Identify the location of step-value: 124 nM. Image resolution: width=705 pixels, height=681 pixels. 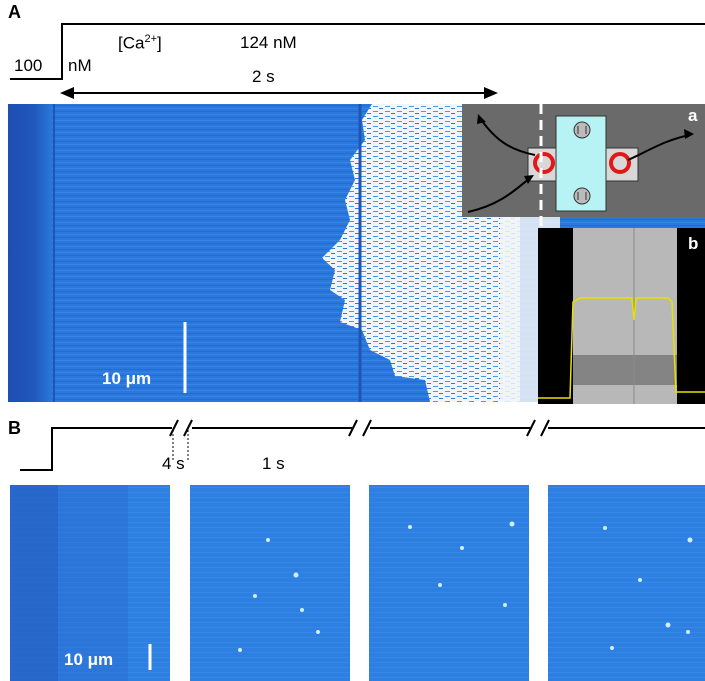
(268, 42).